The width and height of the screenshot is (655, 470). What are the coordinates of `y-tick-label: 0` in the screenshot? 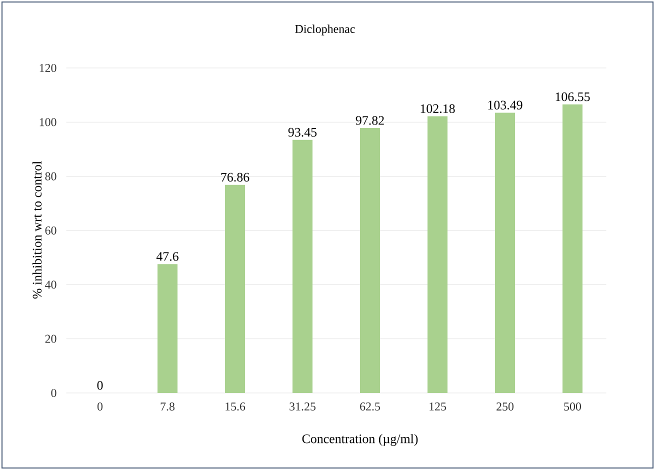 It's located at (53, 393).